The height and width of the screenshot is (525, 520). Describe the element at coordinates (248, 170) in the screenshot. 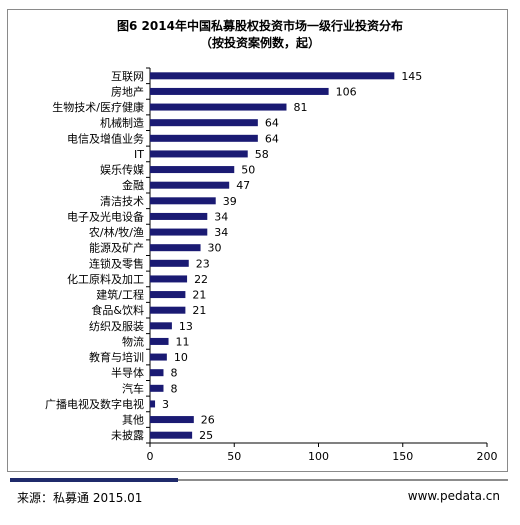

I see `data-label: 50` at that location.